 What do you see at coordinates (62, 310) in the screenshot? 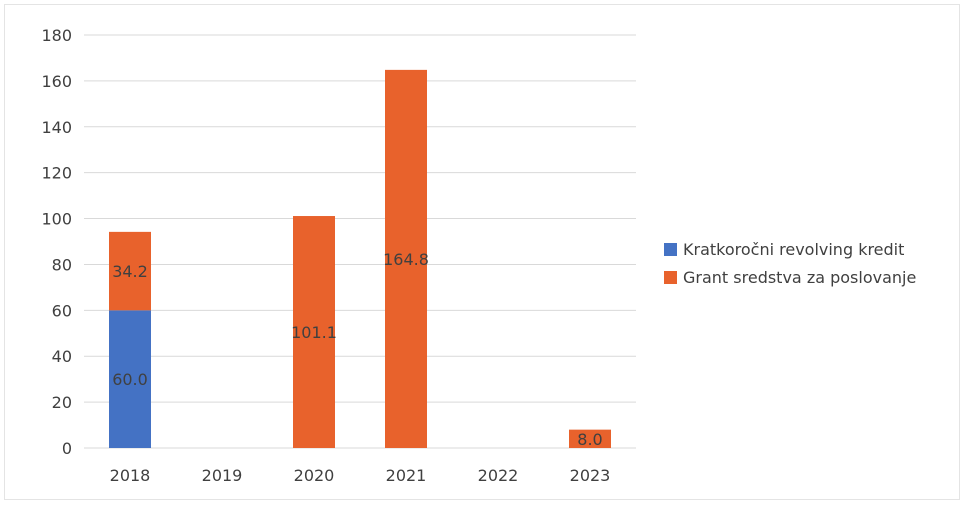
I see `y-tick-label: 60` at bounding box center [62, 310].